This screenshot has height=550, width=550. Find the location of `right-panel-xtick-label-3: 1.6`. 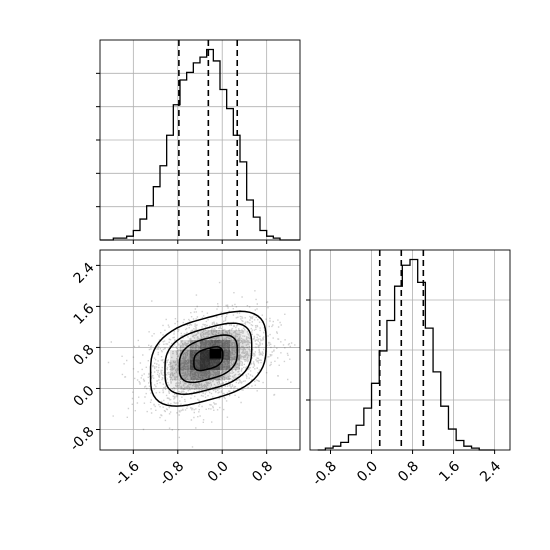

right-panel-xtick-label-3: 1.6 is located at coordinates (449, 471).